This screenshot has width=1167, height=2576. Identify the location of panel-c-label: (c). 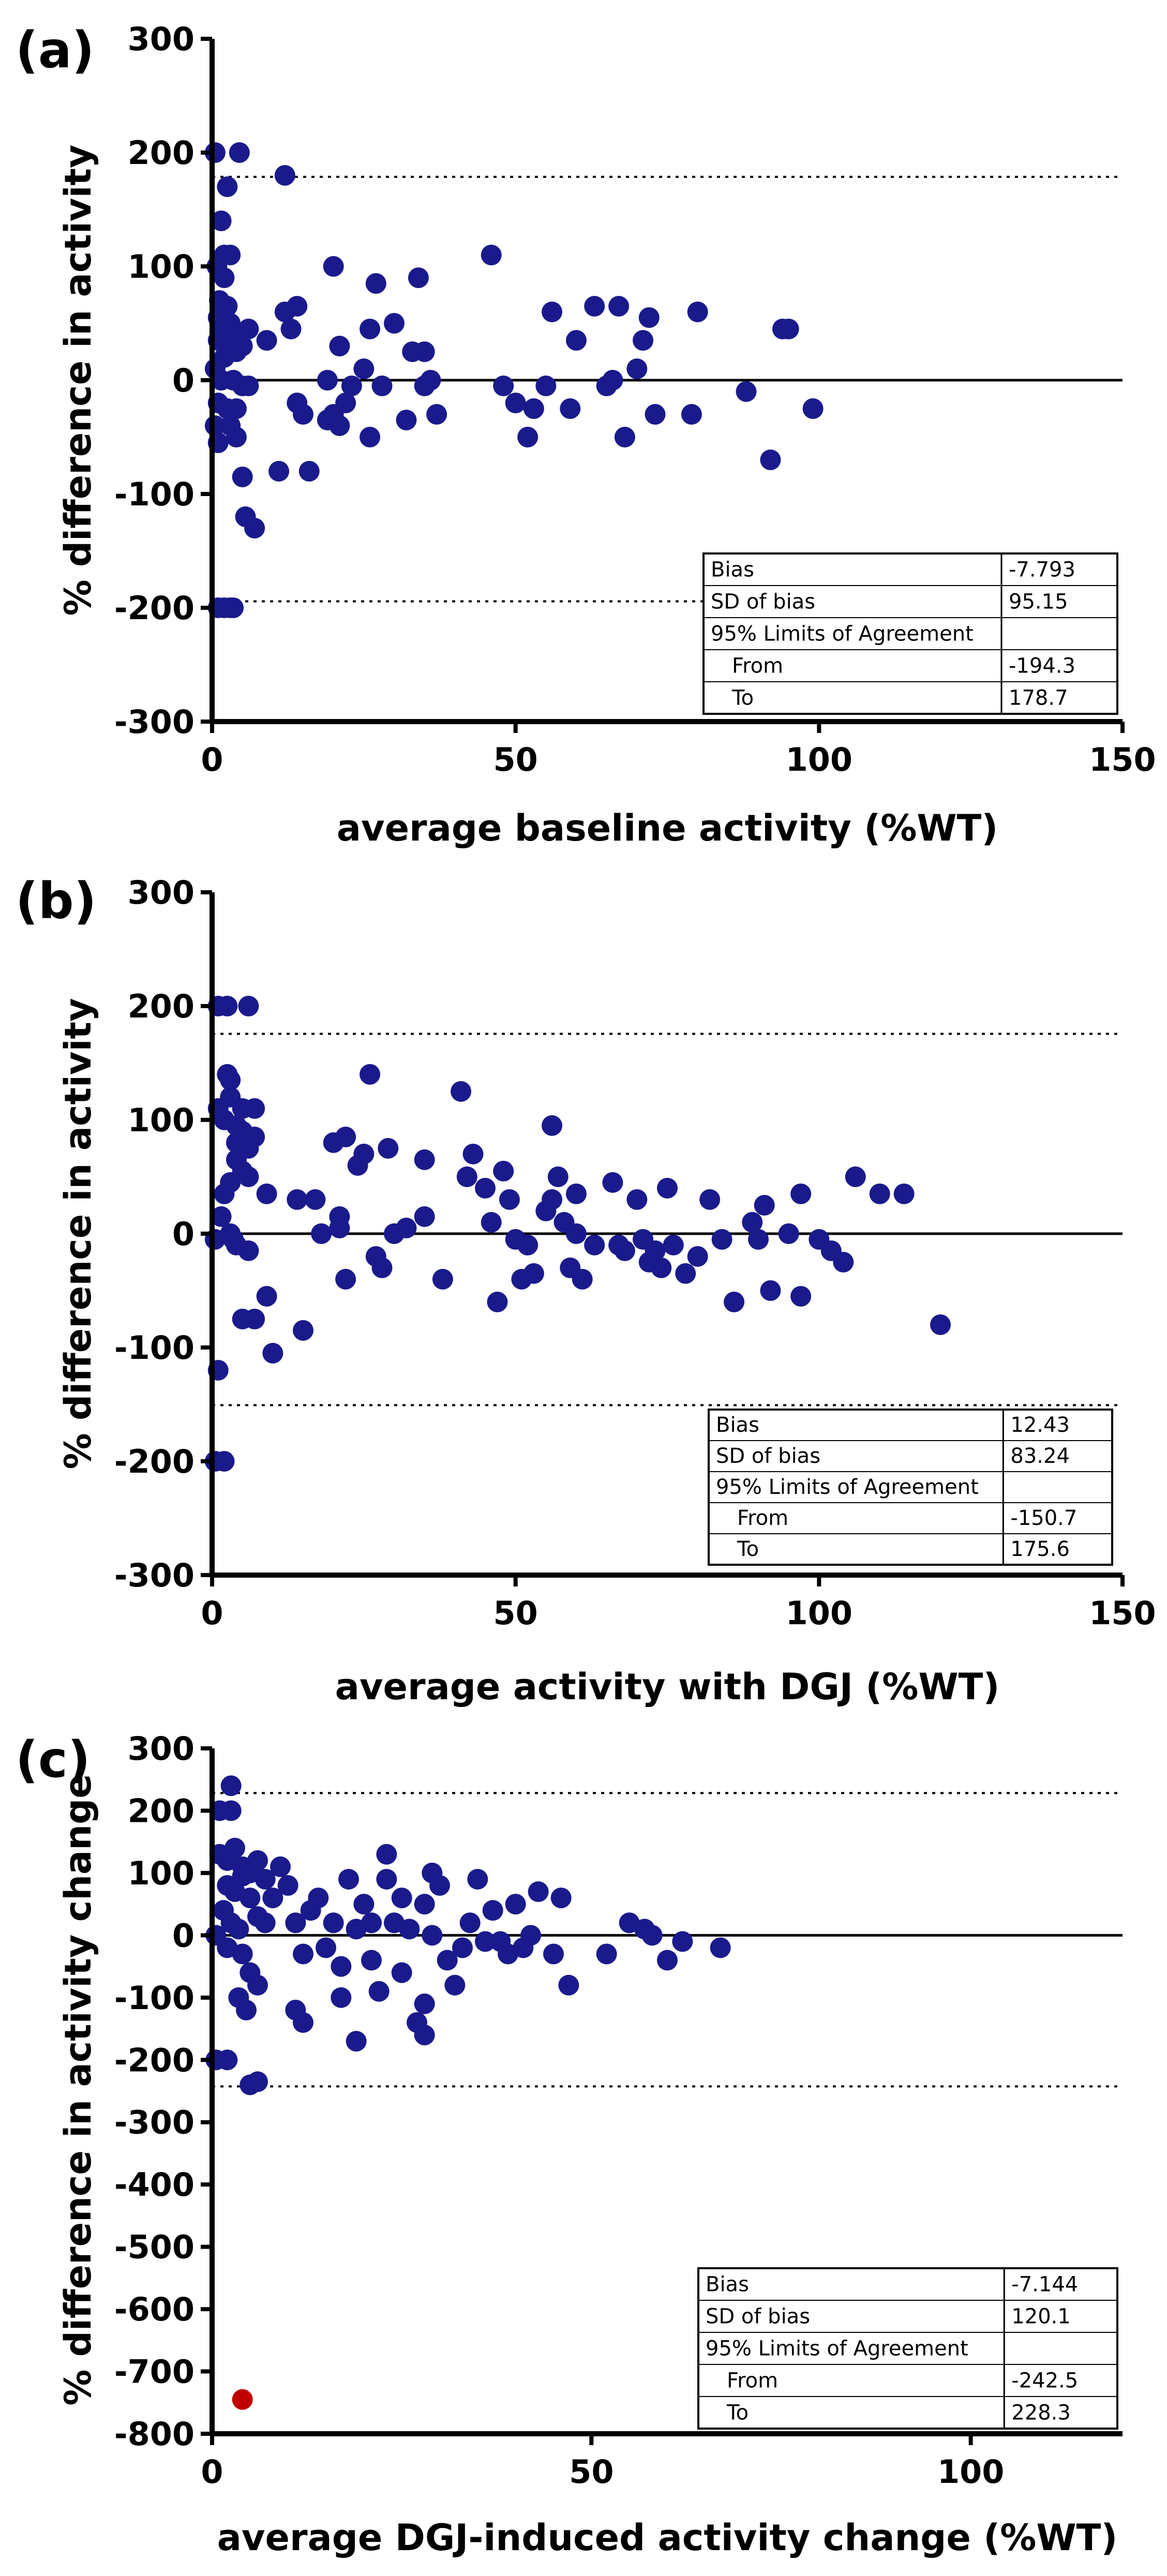
(53, 1760).